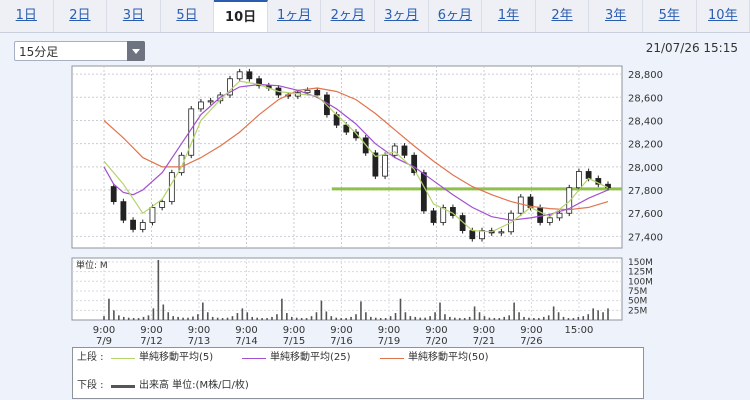 The height and width of the screenshot is (400, 750). I want to click on legend-upper-label: 上段 :, so click(90, 357).